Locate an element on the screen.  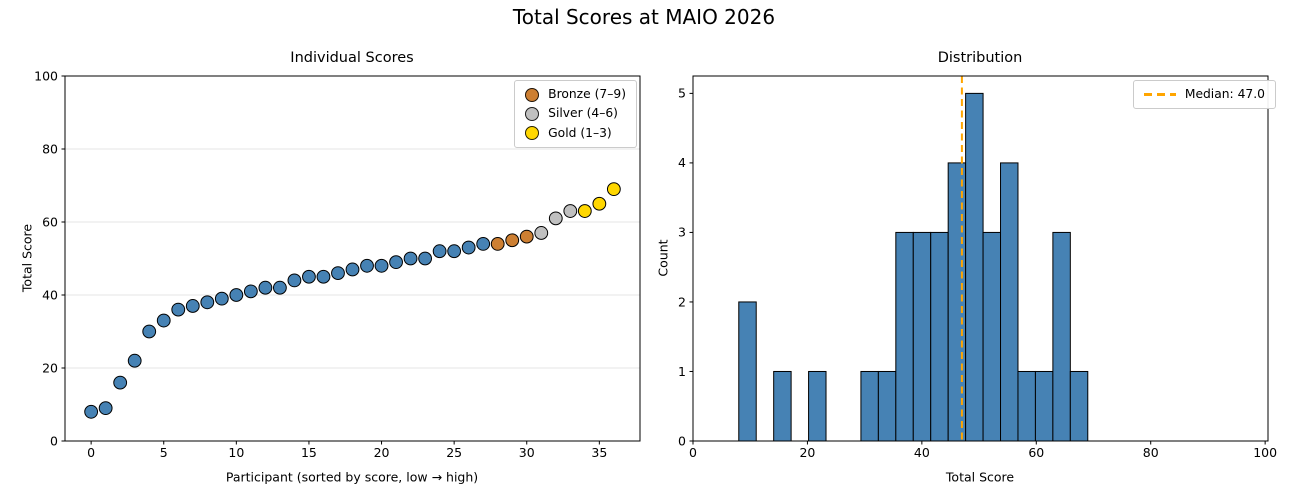
y-tick-label: 4 is located at coordinates (682, 162).